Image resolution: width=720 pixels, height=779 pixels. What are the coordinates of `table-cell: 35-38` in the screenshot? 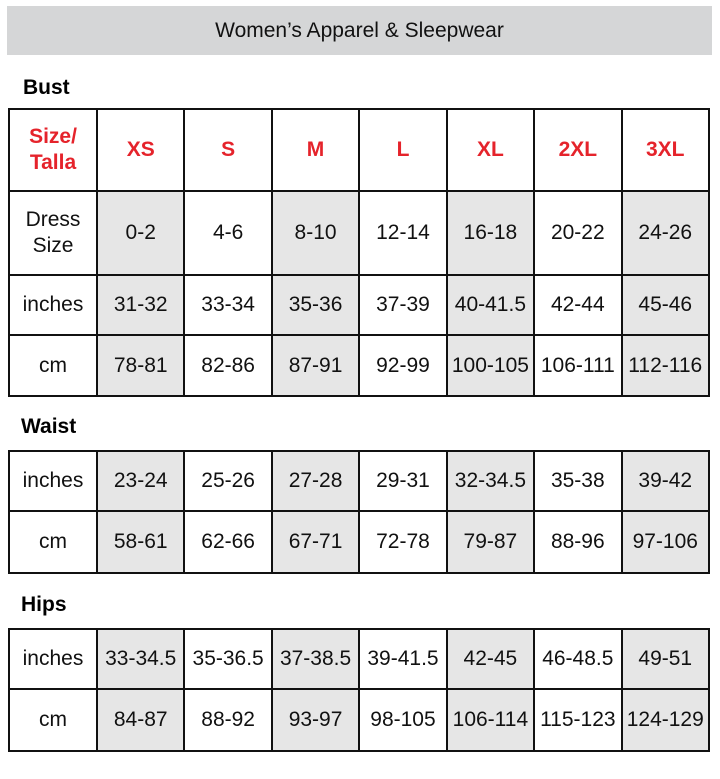 It's located at (578, 481).